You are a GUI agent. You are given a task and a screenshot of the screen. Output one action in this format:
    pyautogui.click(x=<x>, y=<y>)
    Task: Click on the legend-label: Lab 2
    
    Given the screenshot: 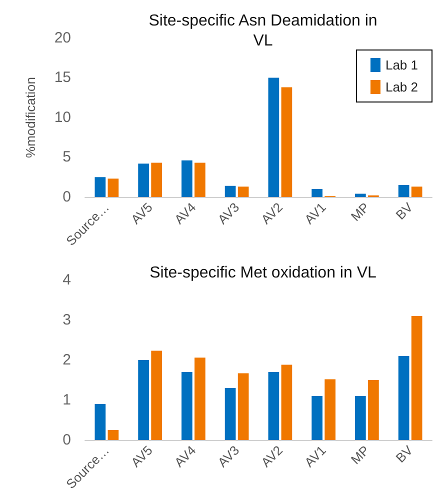 What is the action you would take?
    pyautogui.click(x=401, y=87)
    